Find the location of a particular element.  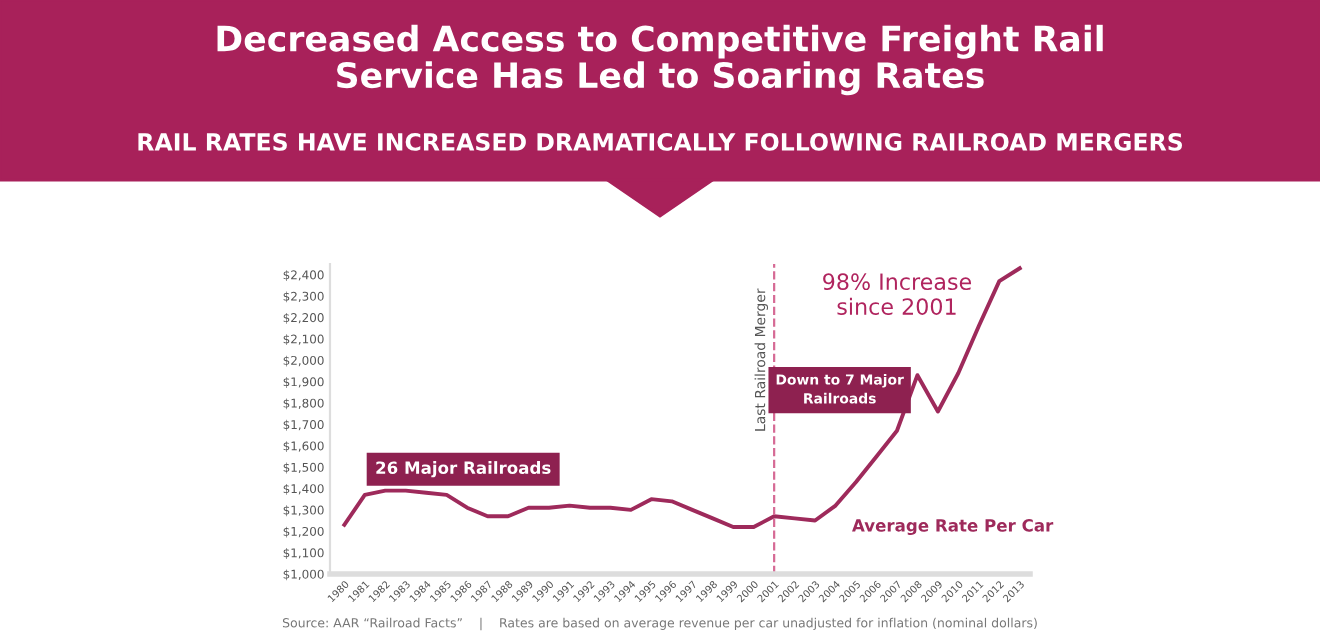

chart-title: Decreased Access to Competitive Freight Rail Service Has Led to Soaring Rates is located at coordinates (660, 60).